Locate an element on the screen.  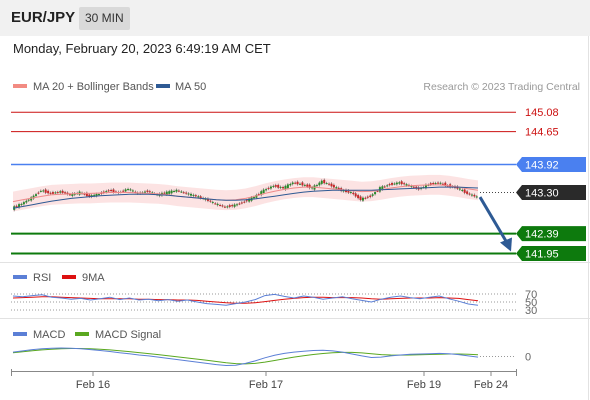
bollinger-band is located at coordinates (245, 193).